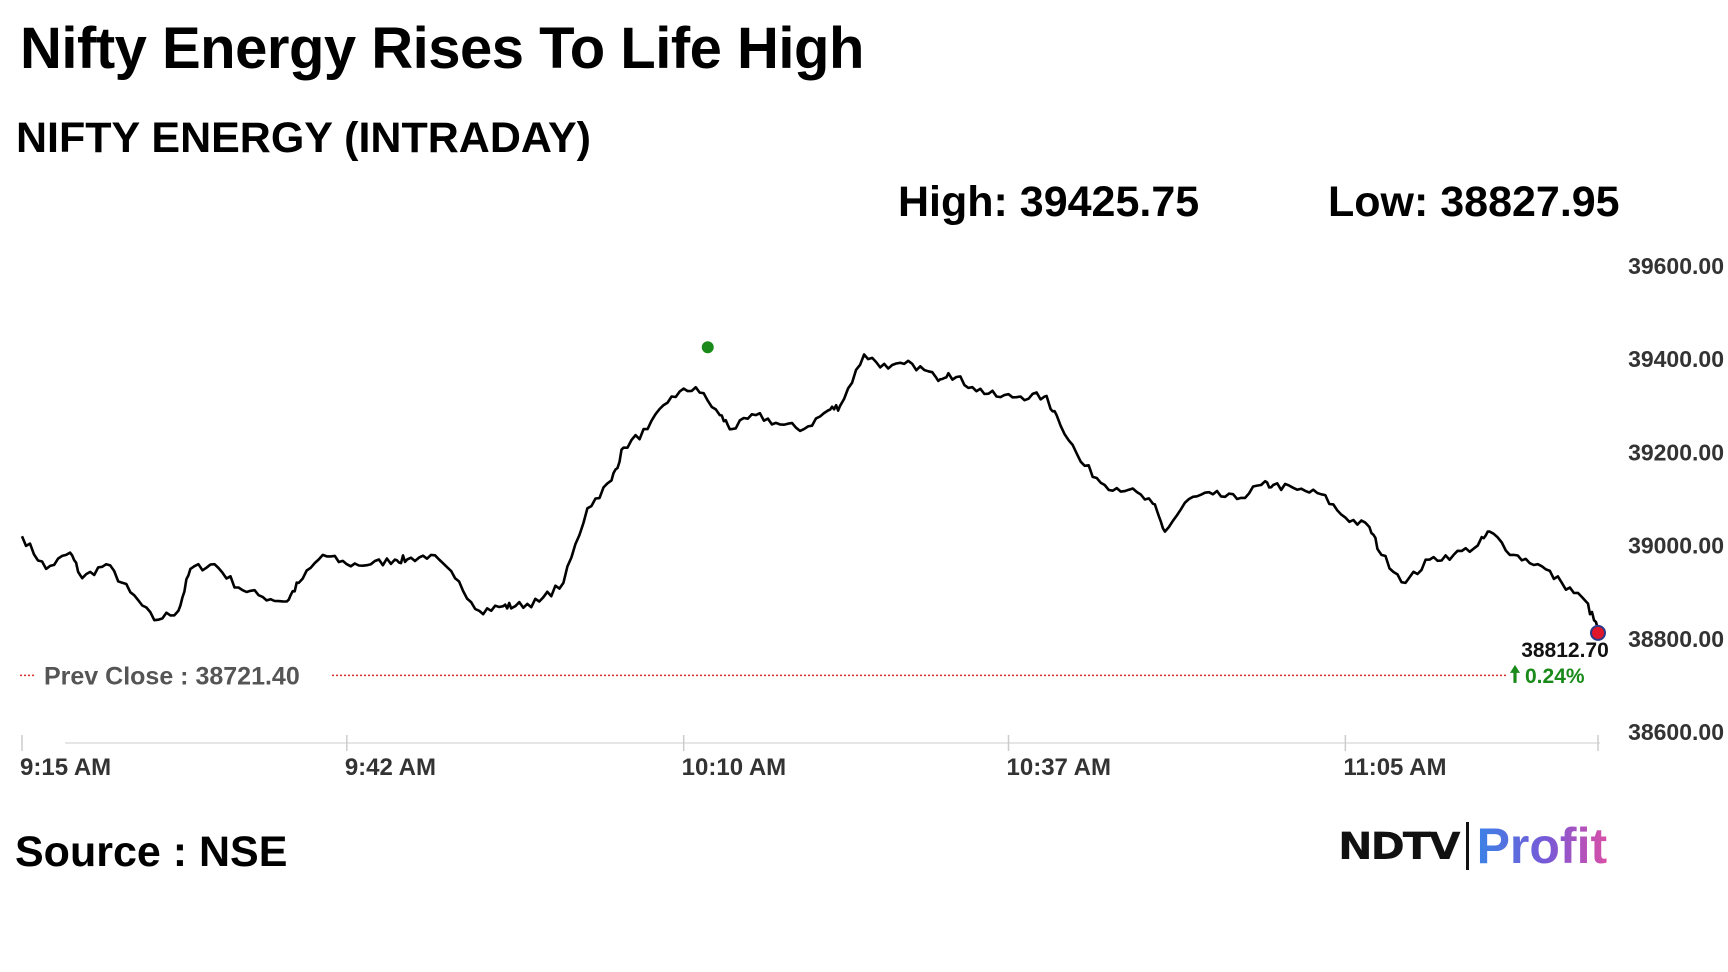  What do you see at coordinates (1676, 266) in the screenshot?
I see `y-tick-label: 39600.00` at bounding box center [1676, 266].